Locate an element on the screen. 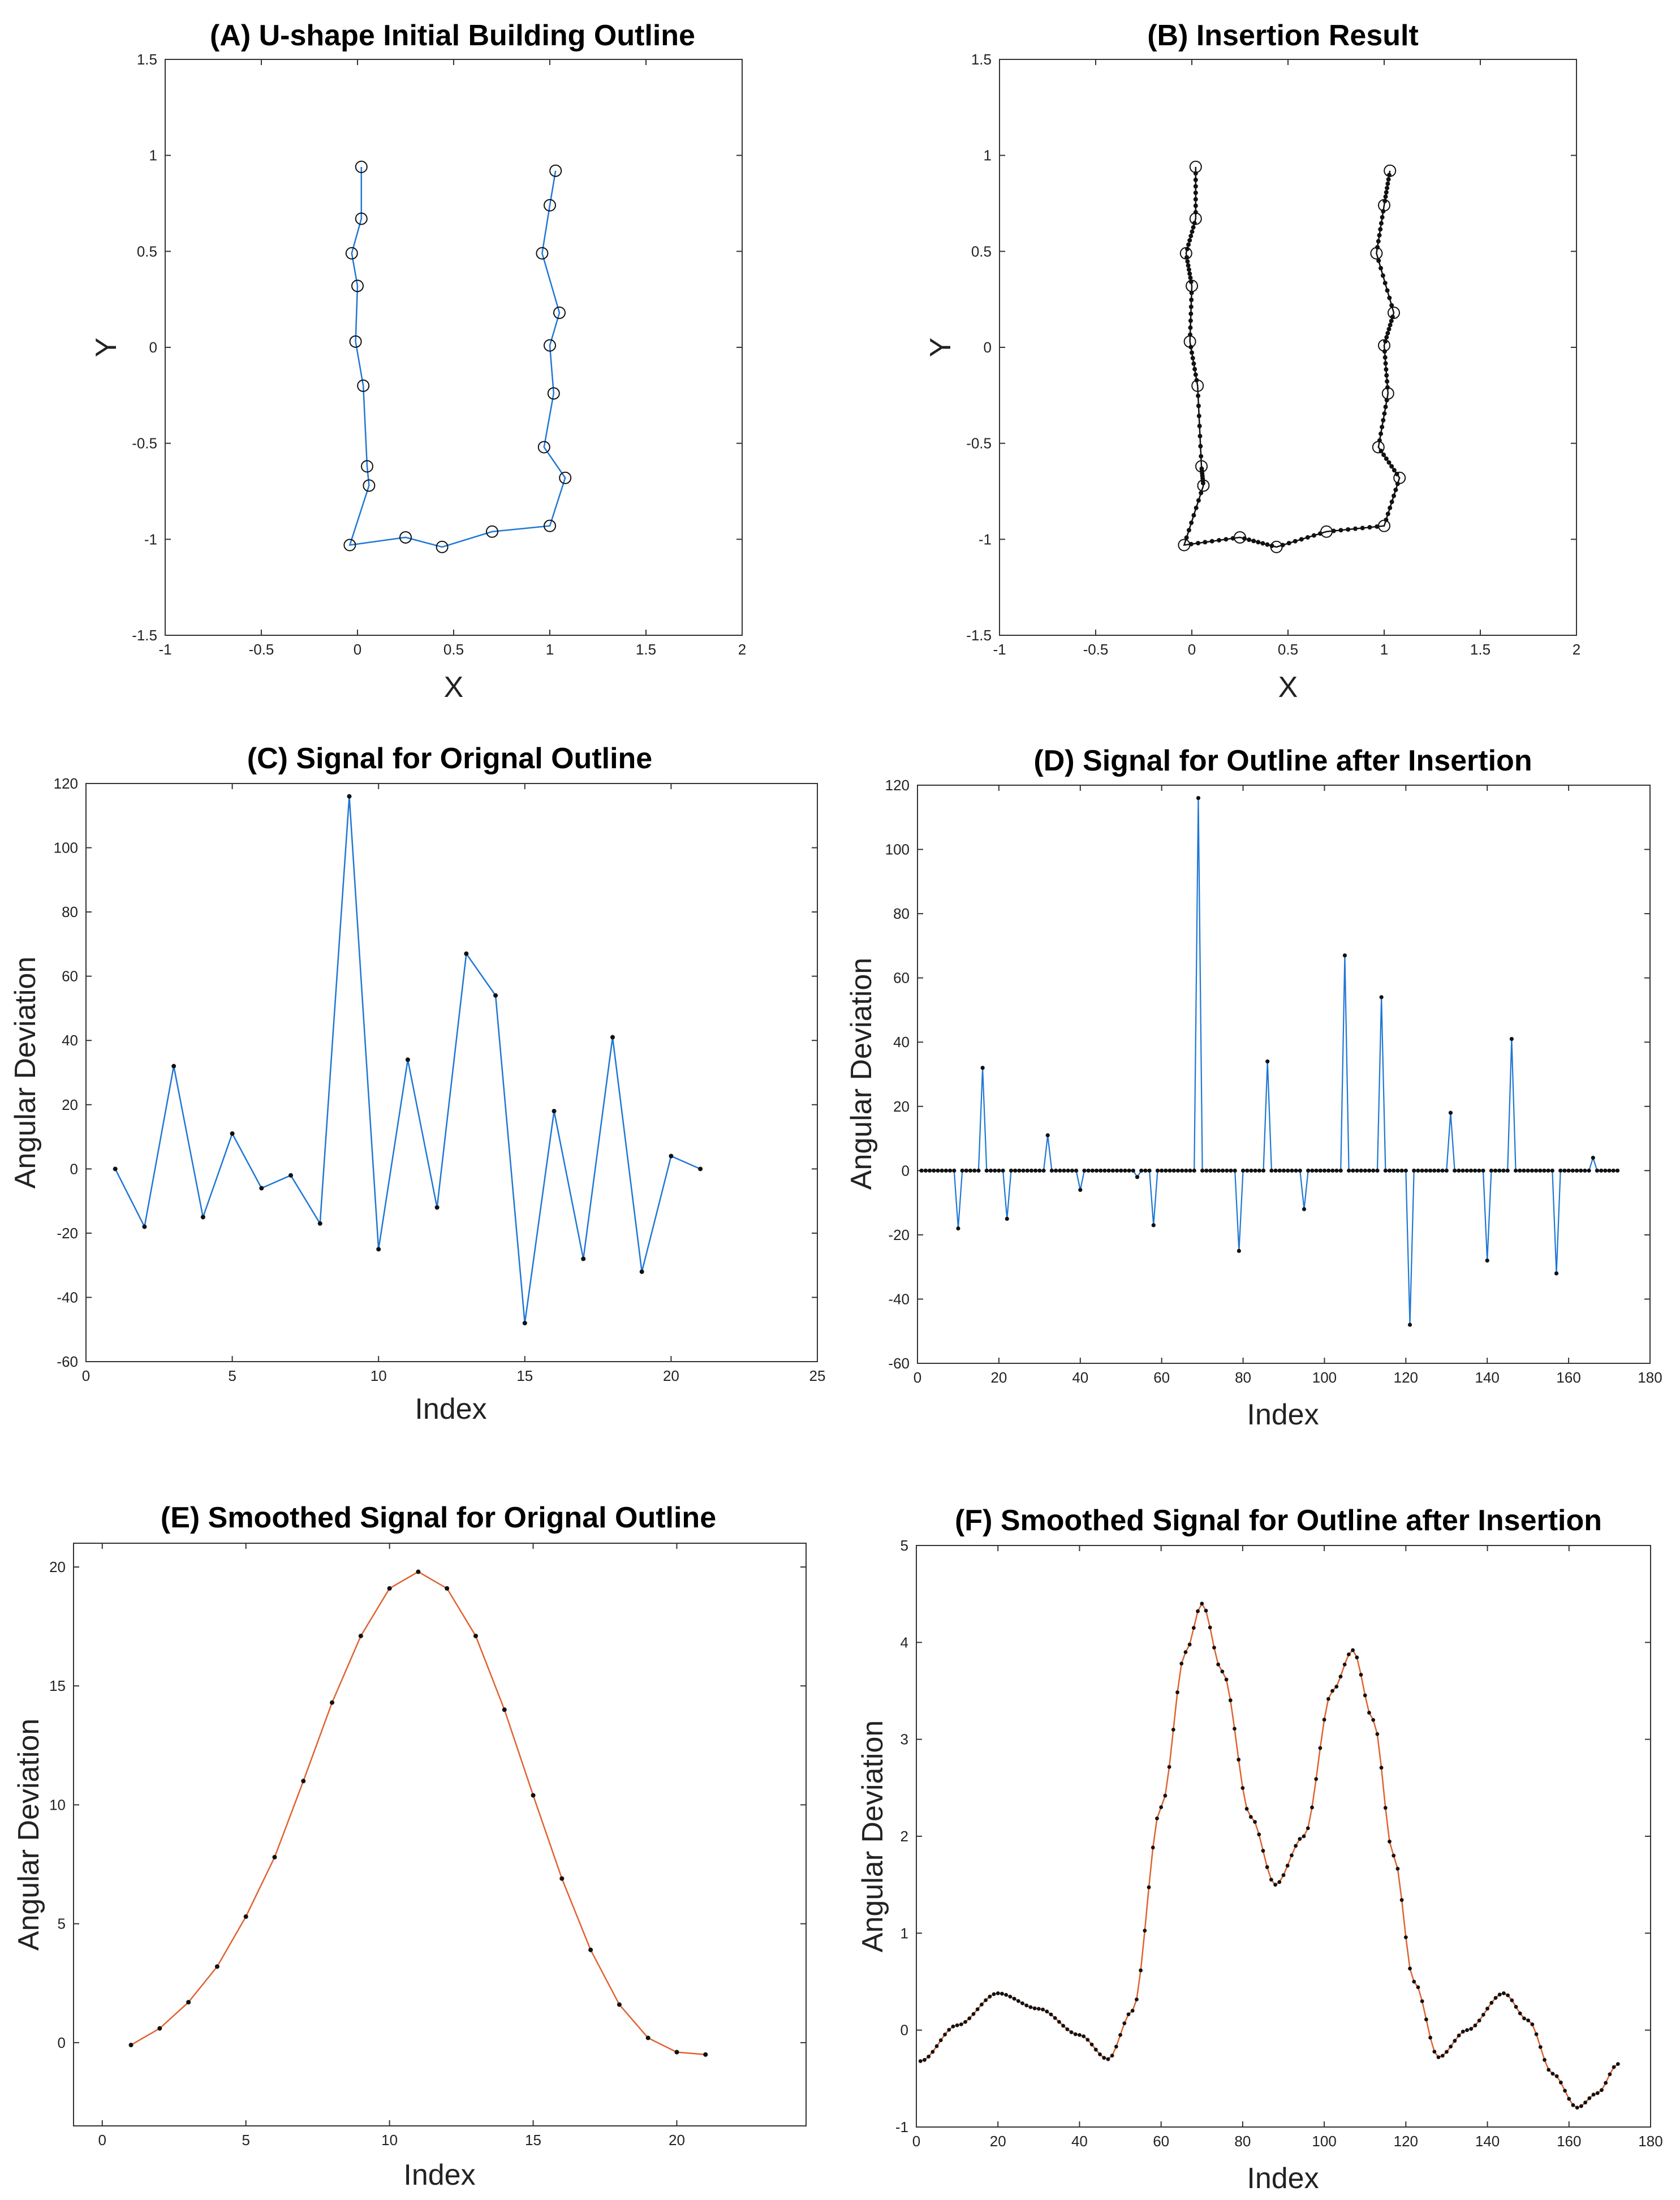 The image size is (1680, 2200). x-tick-label: 1 is located at coordinates (1384, 649).